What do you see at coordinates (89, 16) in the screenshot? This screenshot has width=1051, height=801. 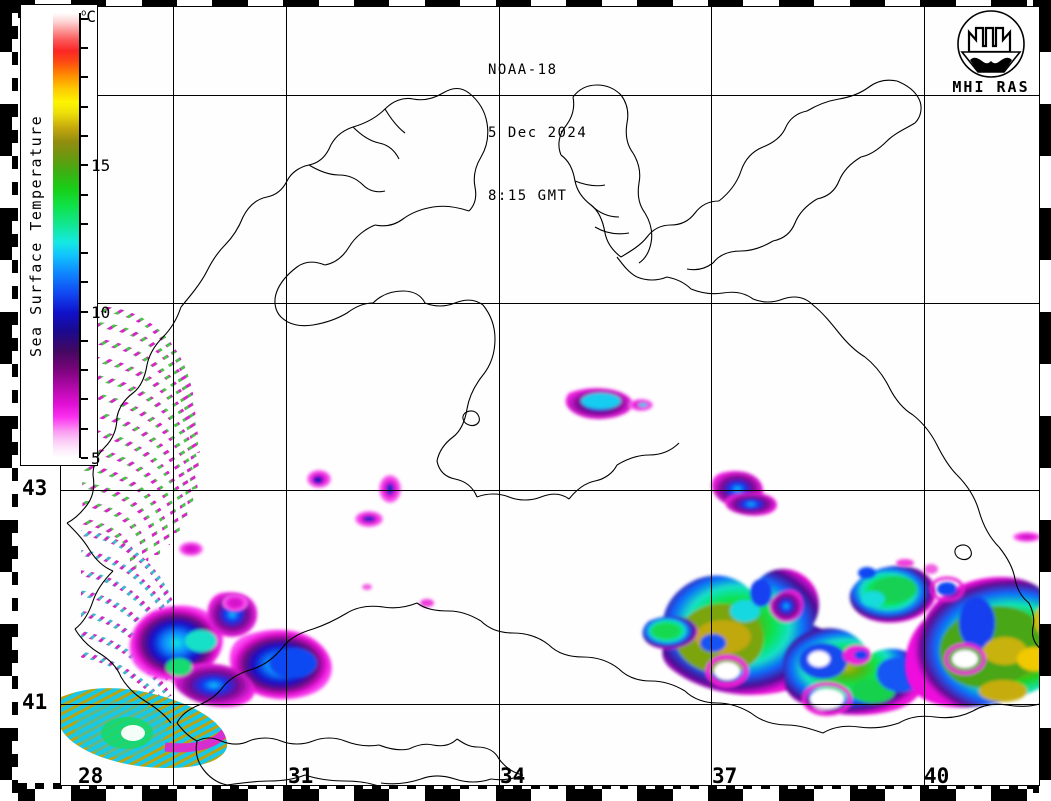 I see `colorbar-unit-label: oC` at bounding box center [89, 16].